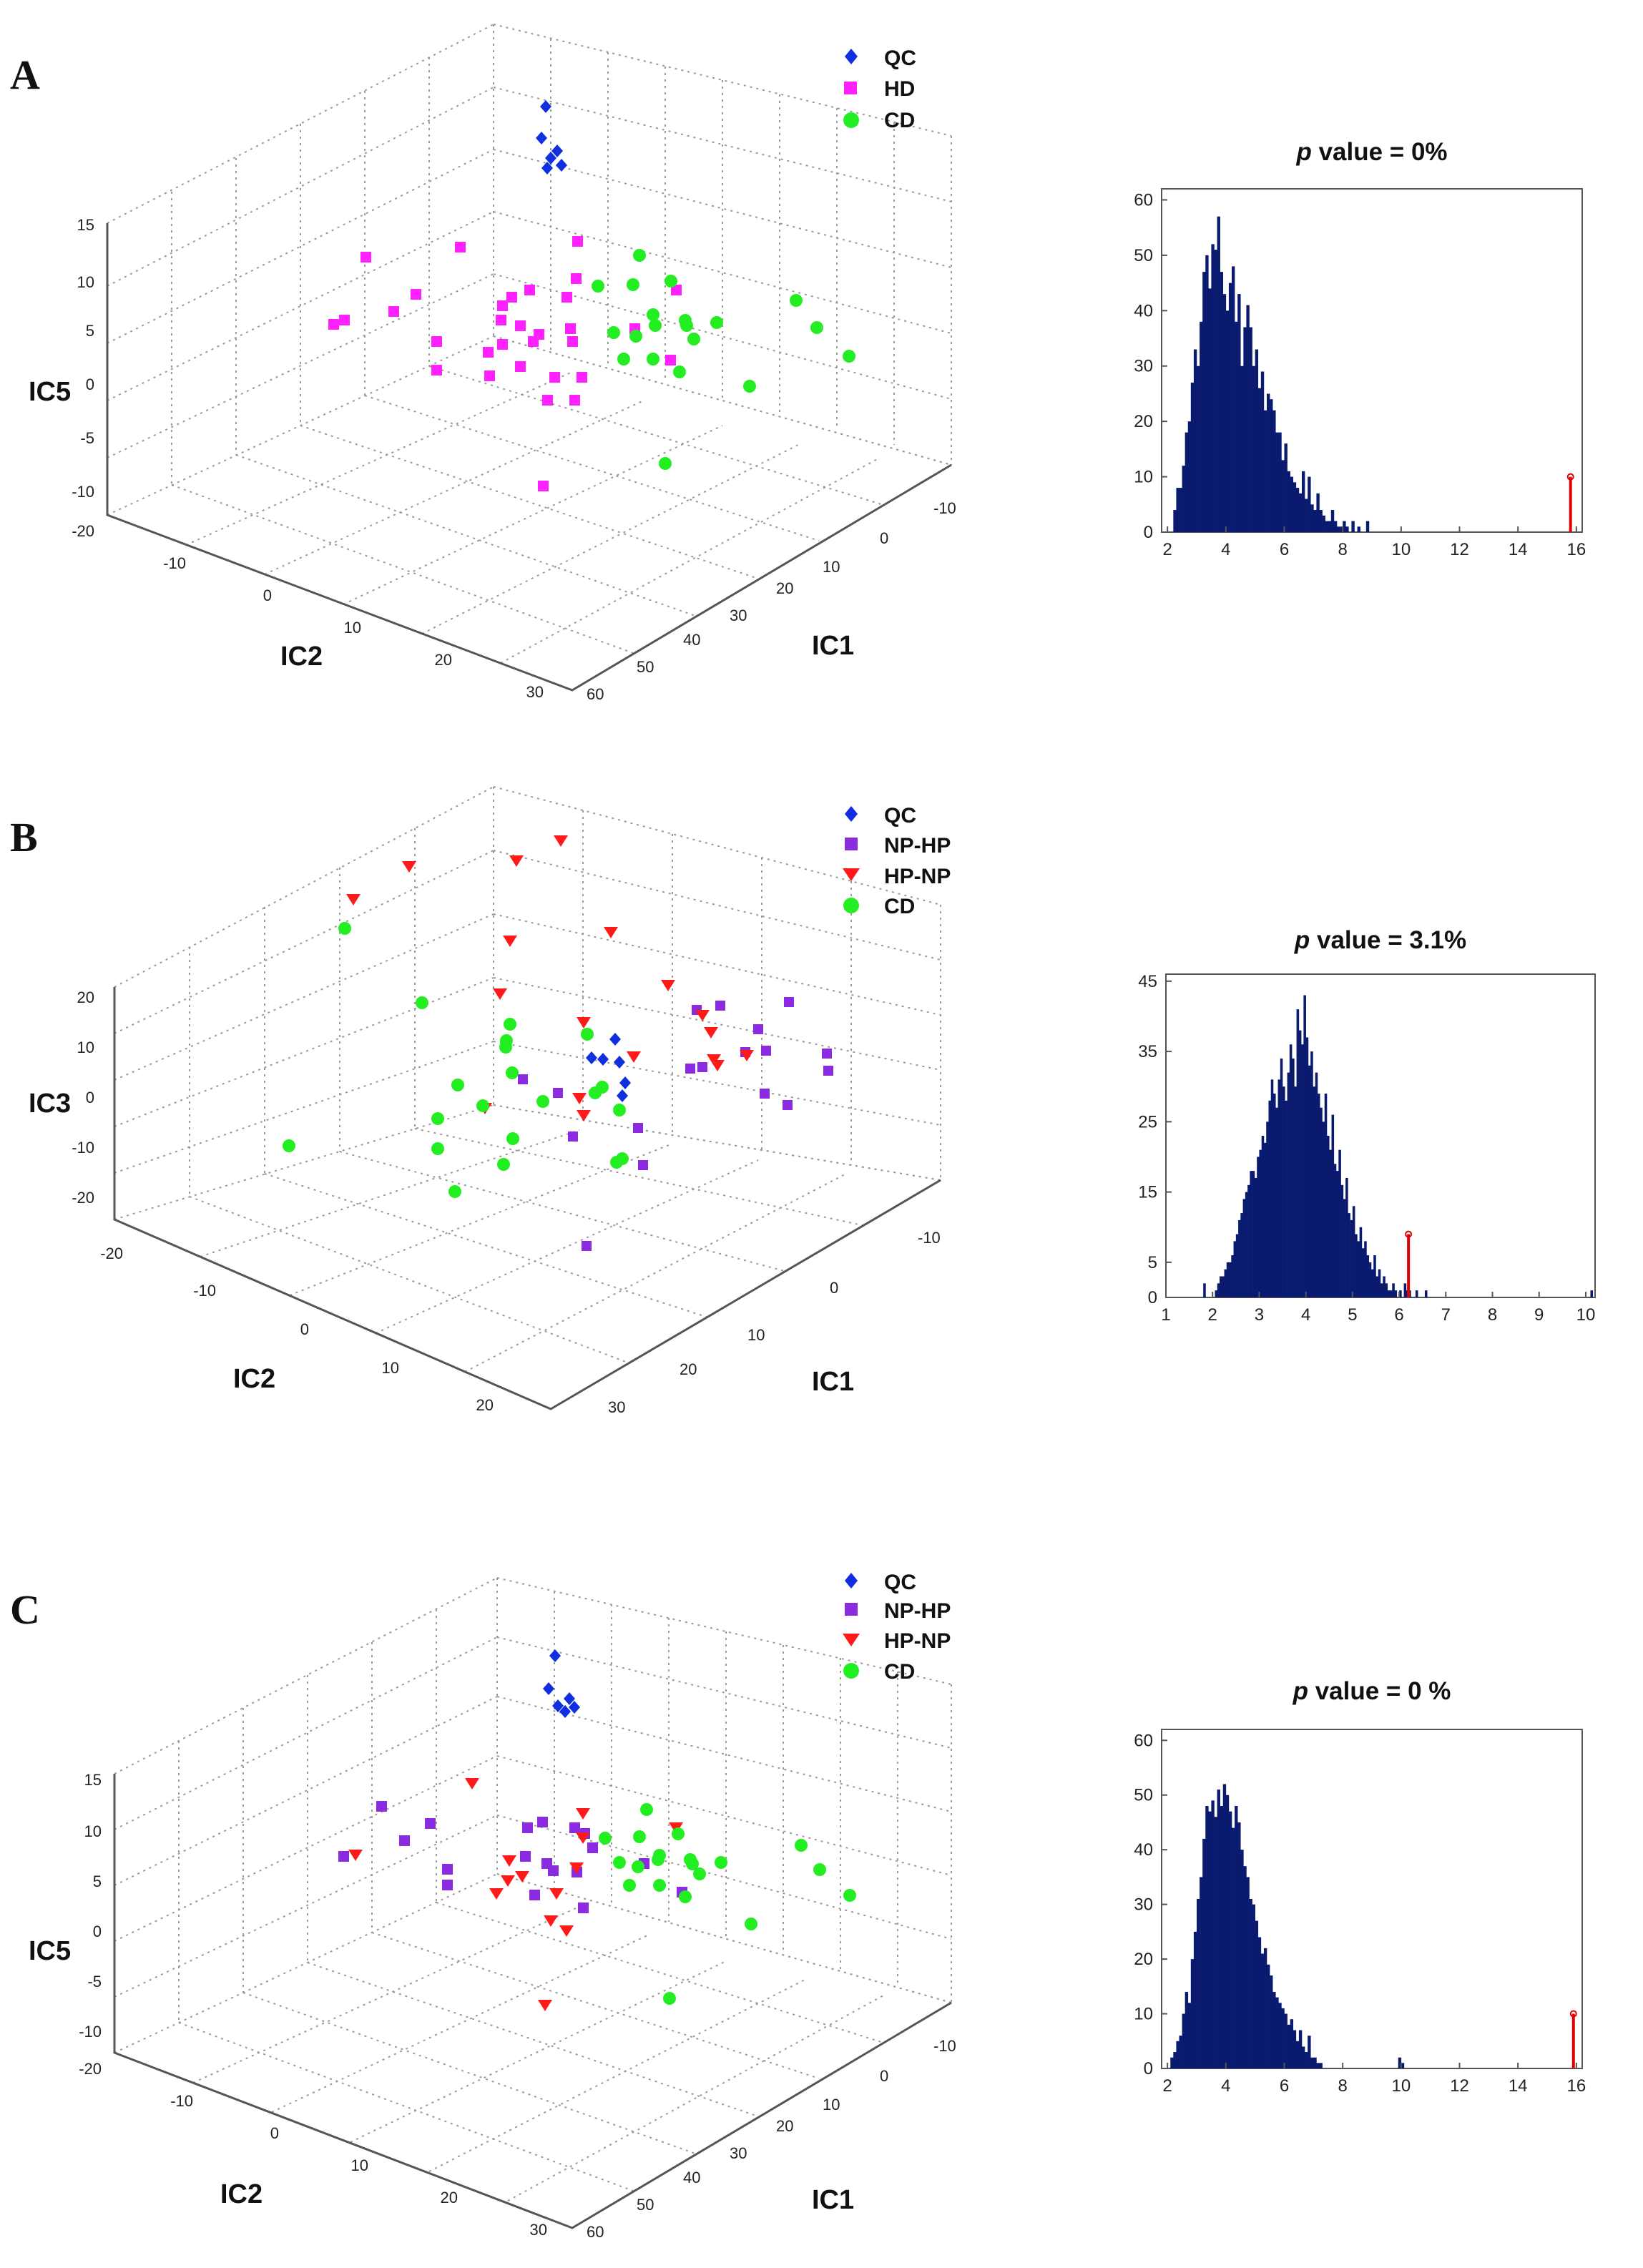 The height and width of the screenshot is (2268, 1643). I want to click on z-tick: 10, so click(85, 1047).